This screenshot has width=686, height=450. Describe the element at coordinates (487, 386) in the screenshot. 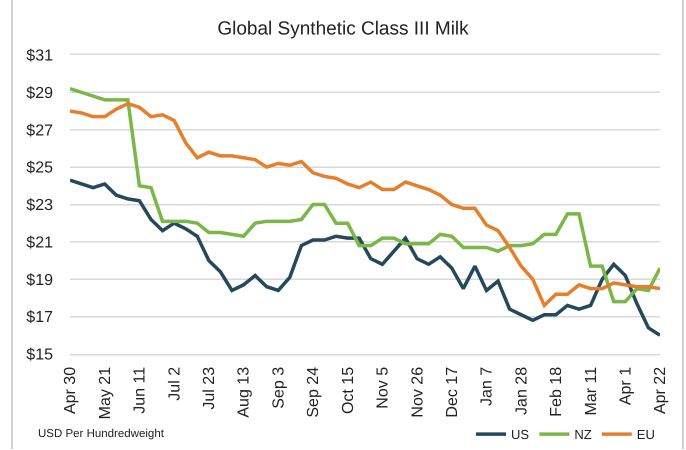

I see `x-tick-label: Jan 7` at that location.